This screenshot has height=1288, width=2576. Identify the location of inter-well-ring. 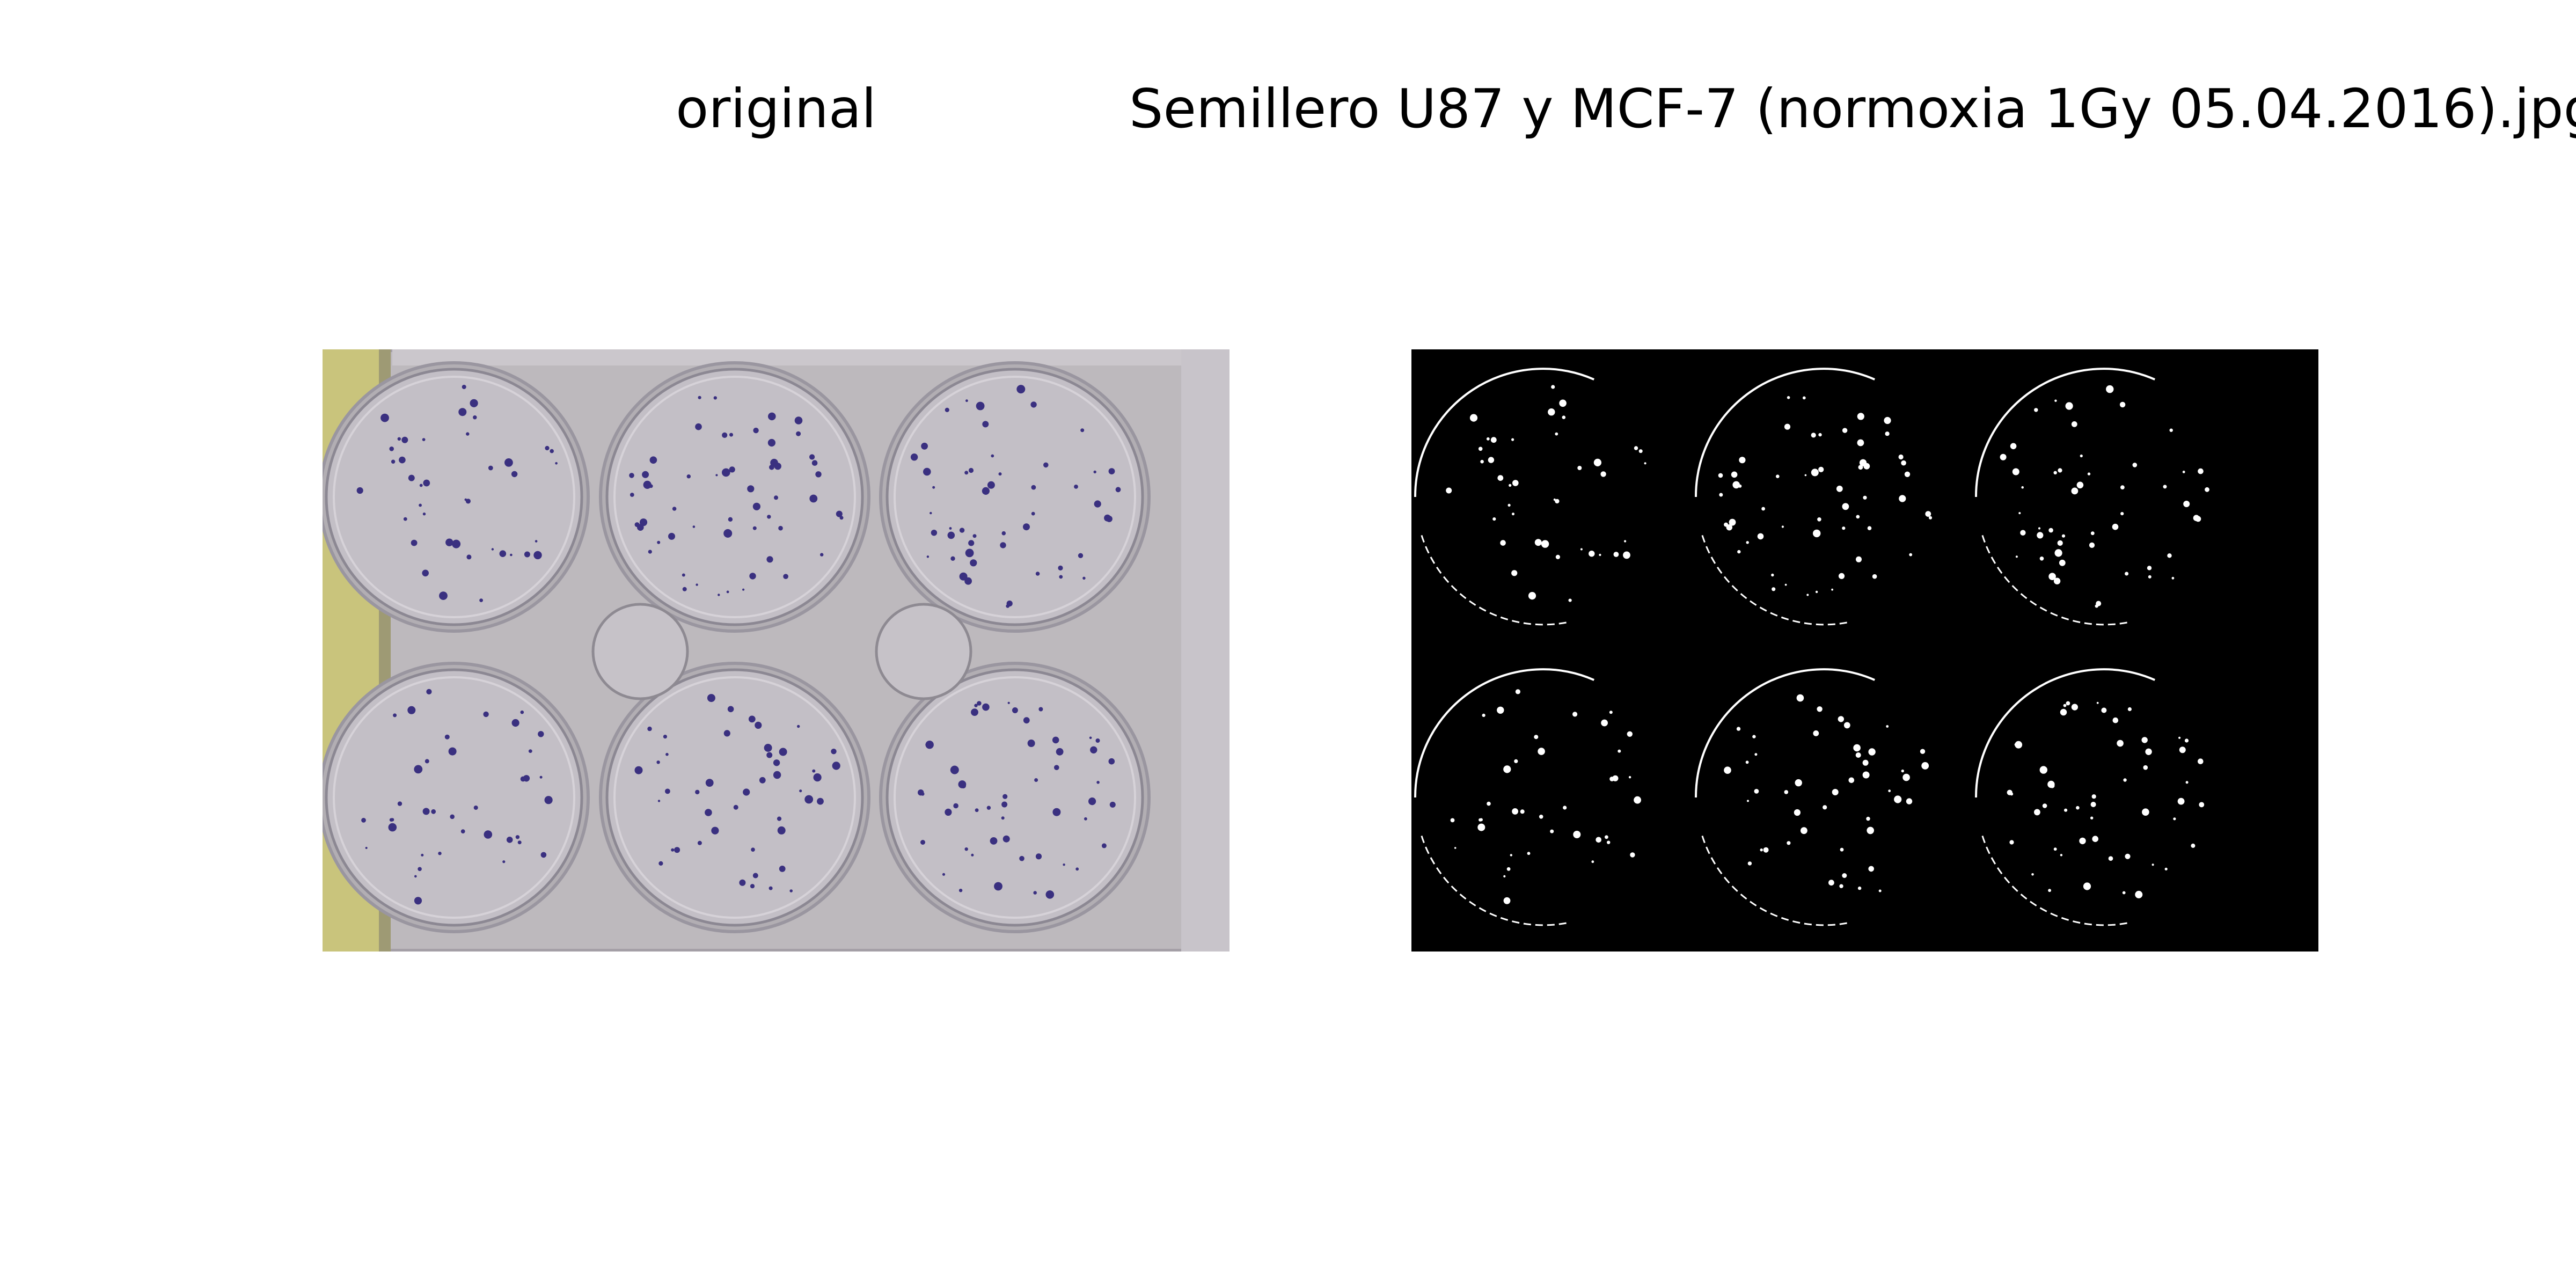
(640, 651).